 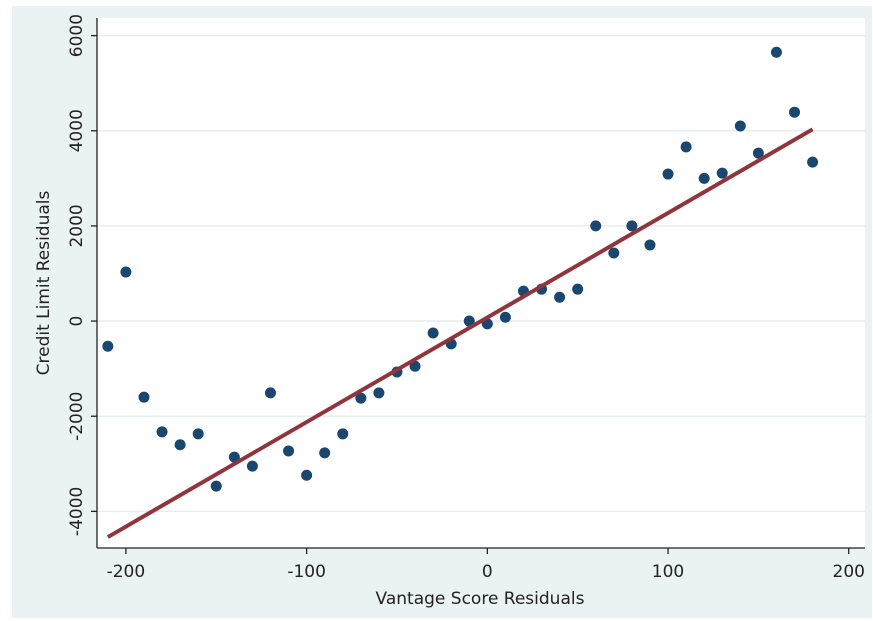 I want to click on x-tick-label: 200, so click(x=849, y=572).